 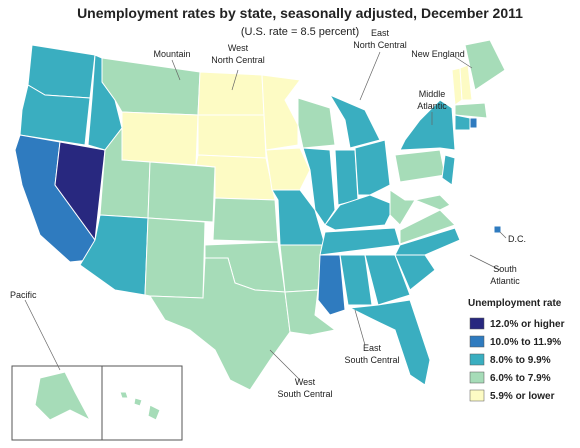 I want to click on hawaii-inset, so click(x=142, y=403).